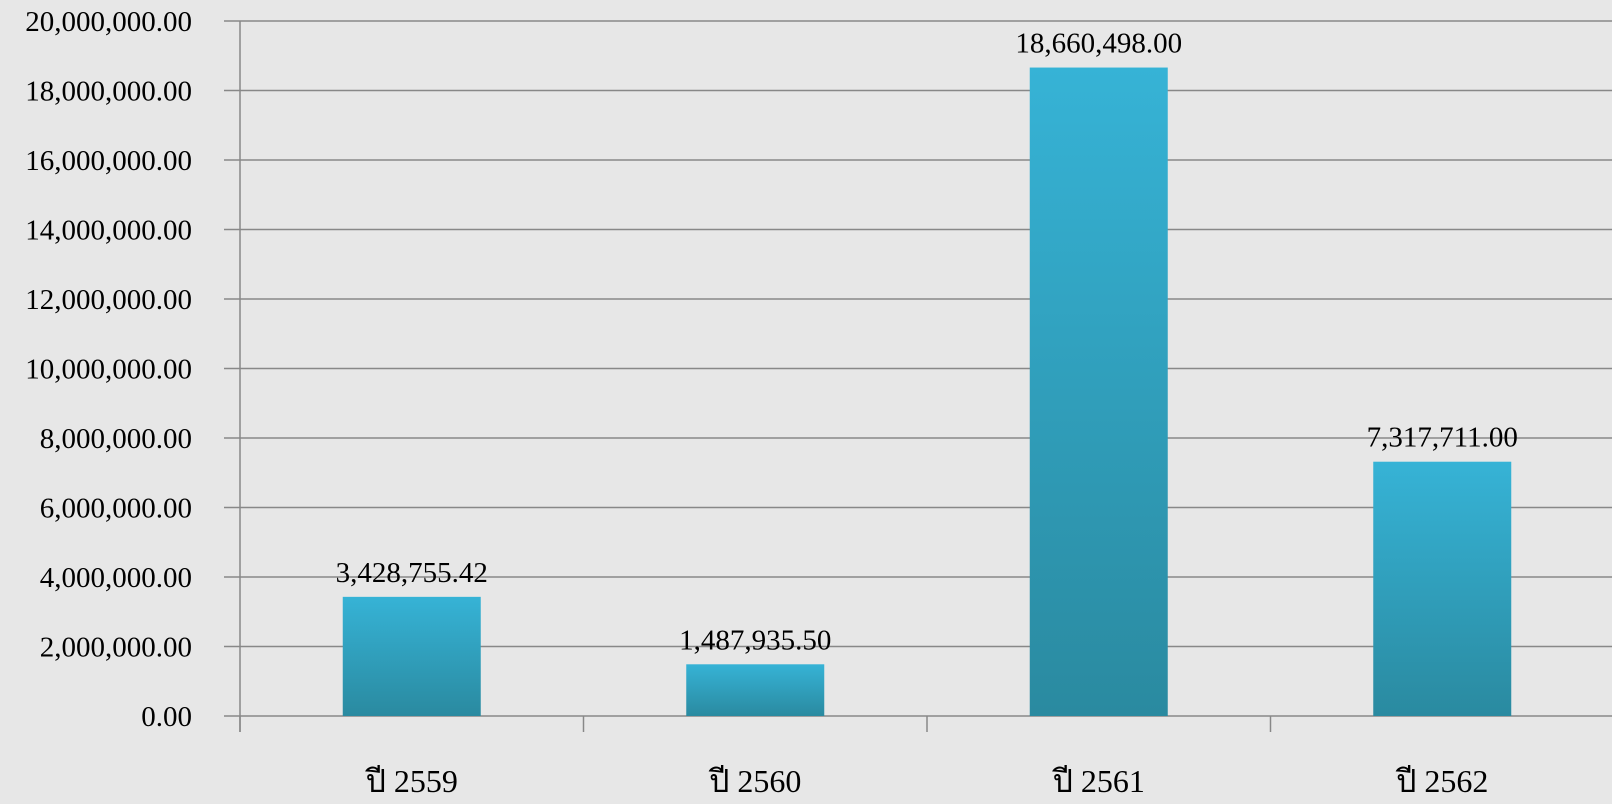  Describe the element at coordinates (108, 300) in the screenshot. I see `y-tick-label: 12,000,000.00` at that location.